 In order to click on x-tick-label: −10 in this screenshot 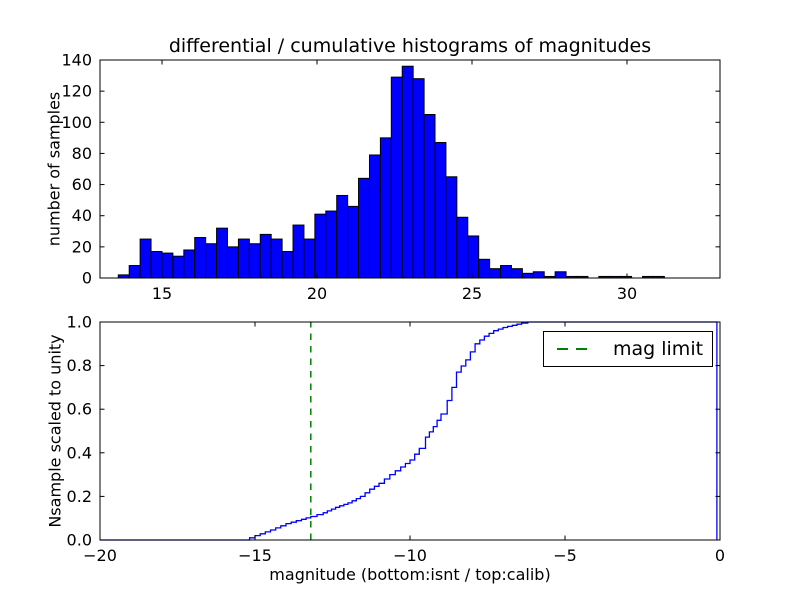, I will do `click(410, 555)`.